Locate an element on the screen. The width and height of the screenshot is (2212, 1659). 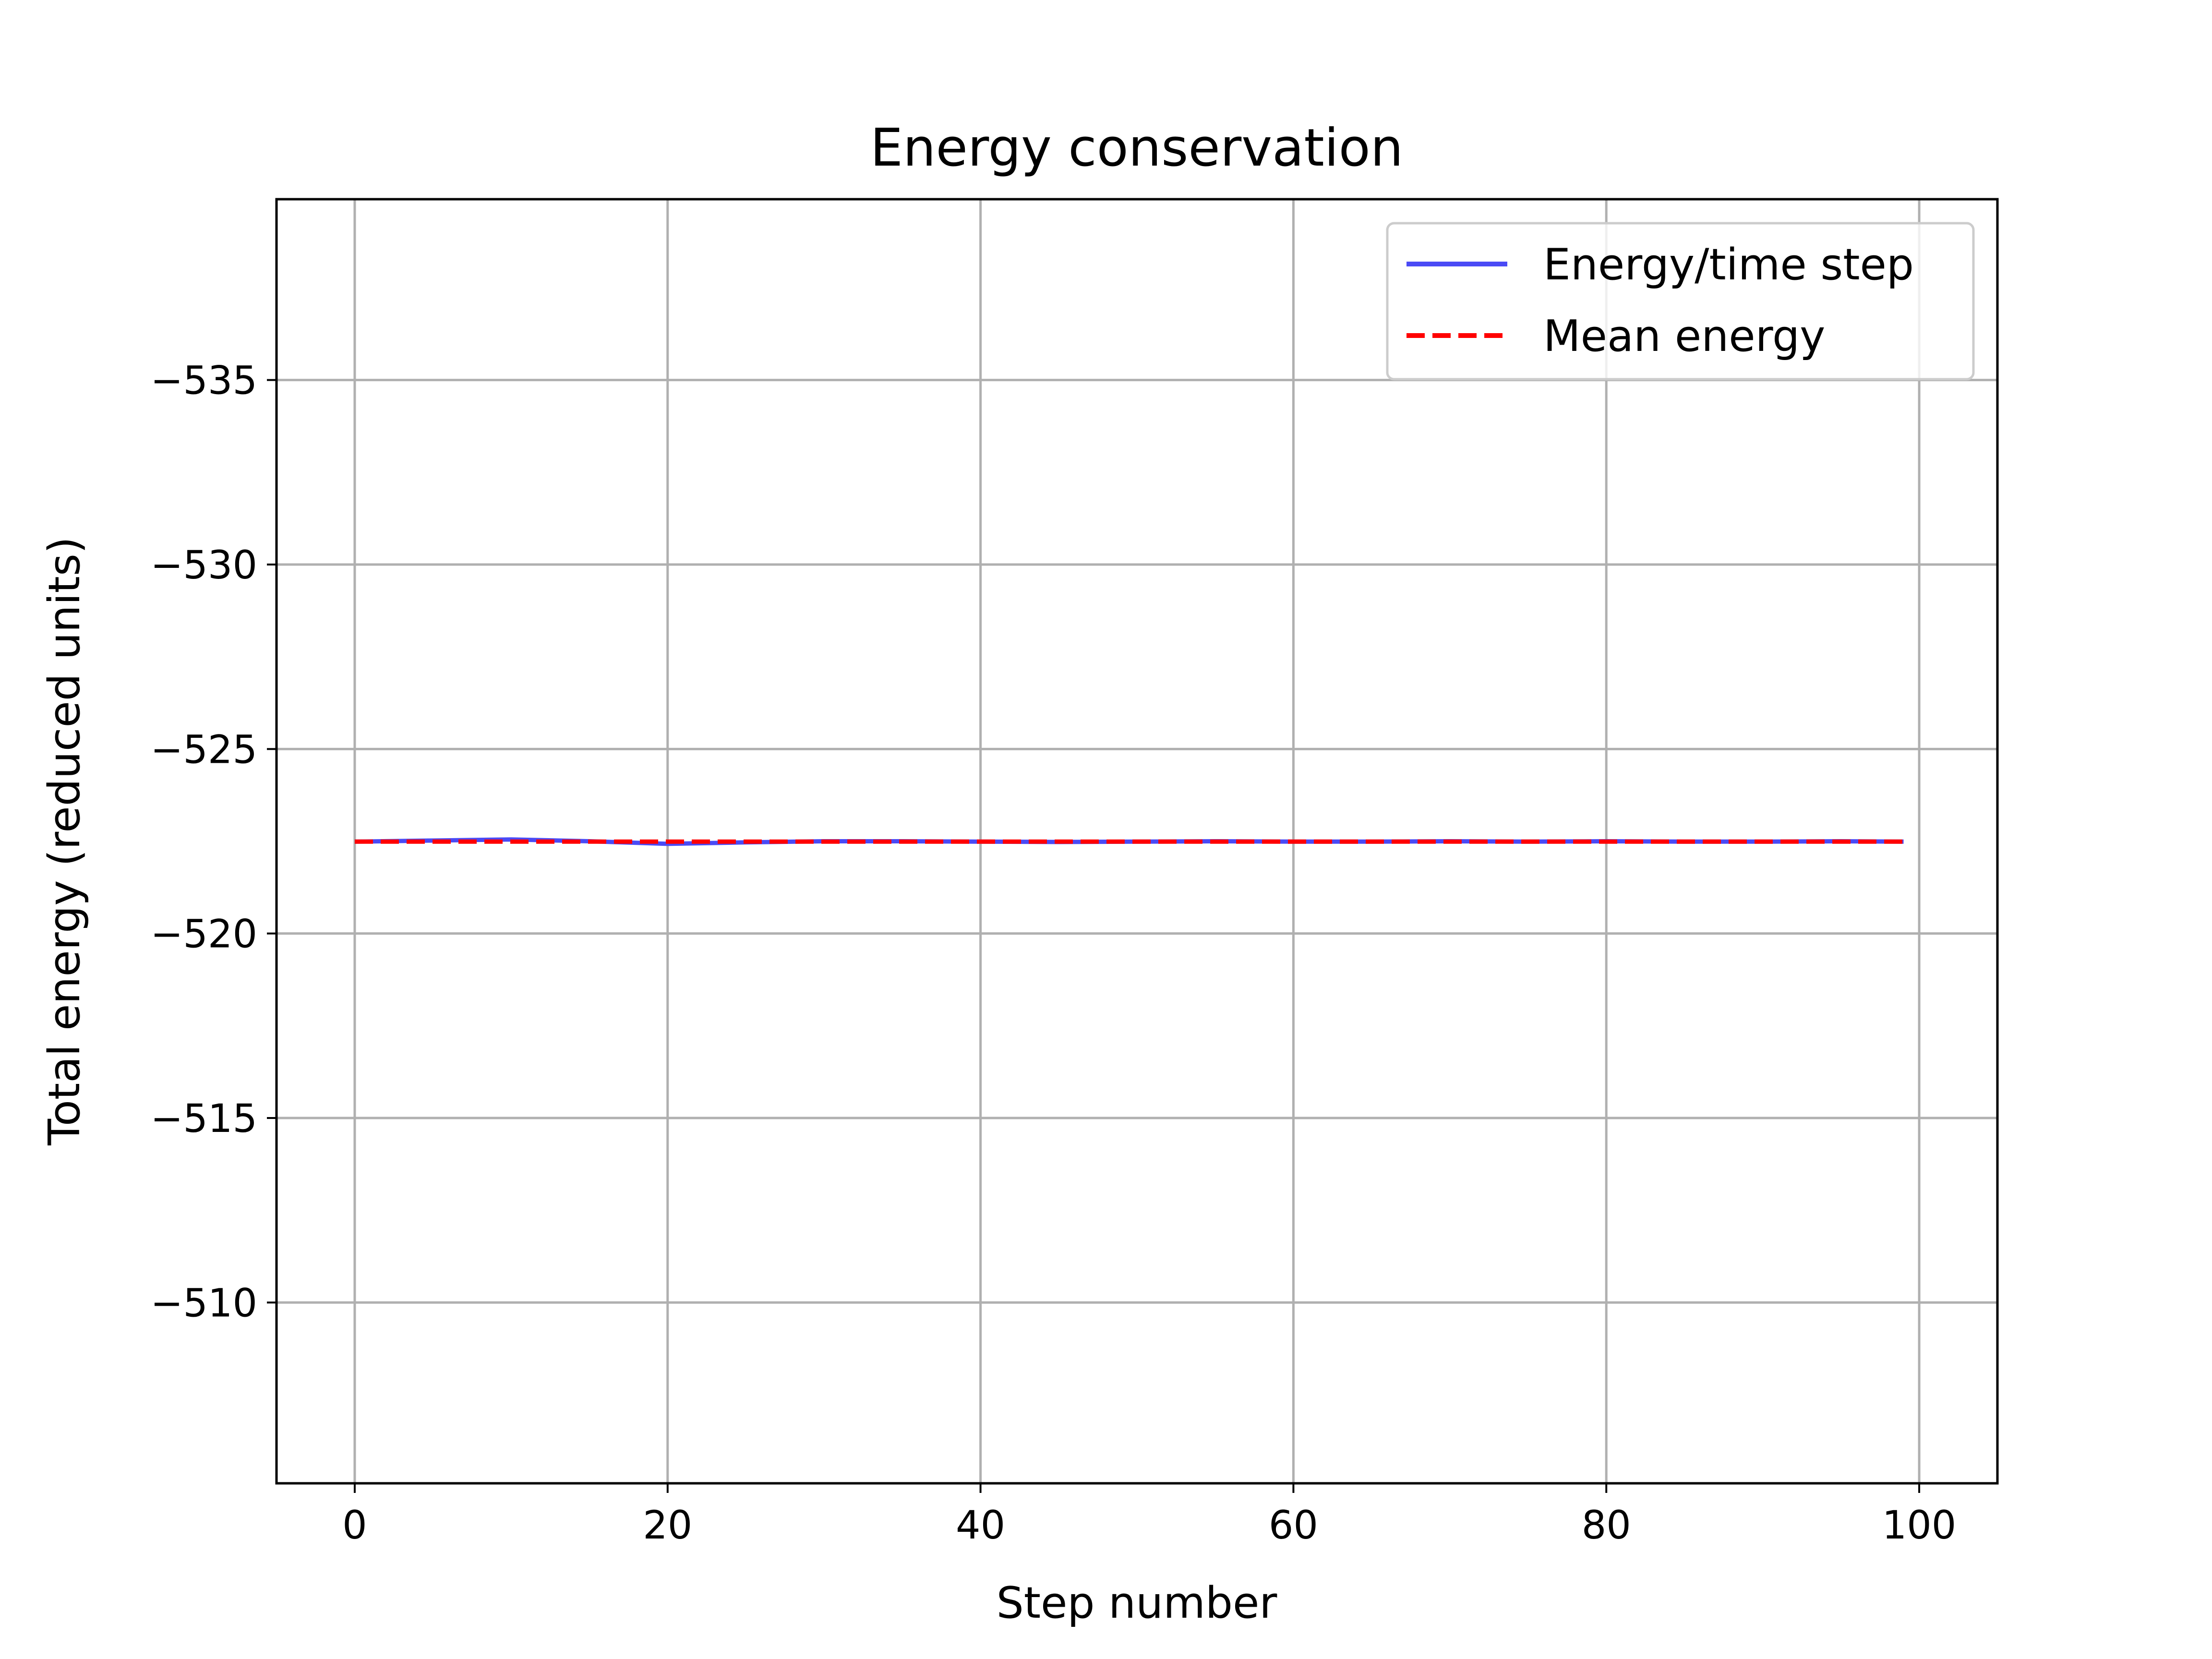
x-axis-label: Step number is located at coordinates (1137, 1603).